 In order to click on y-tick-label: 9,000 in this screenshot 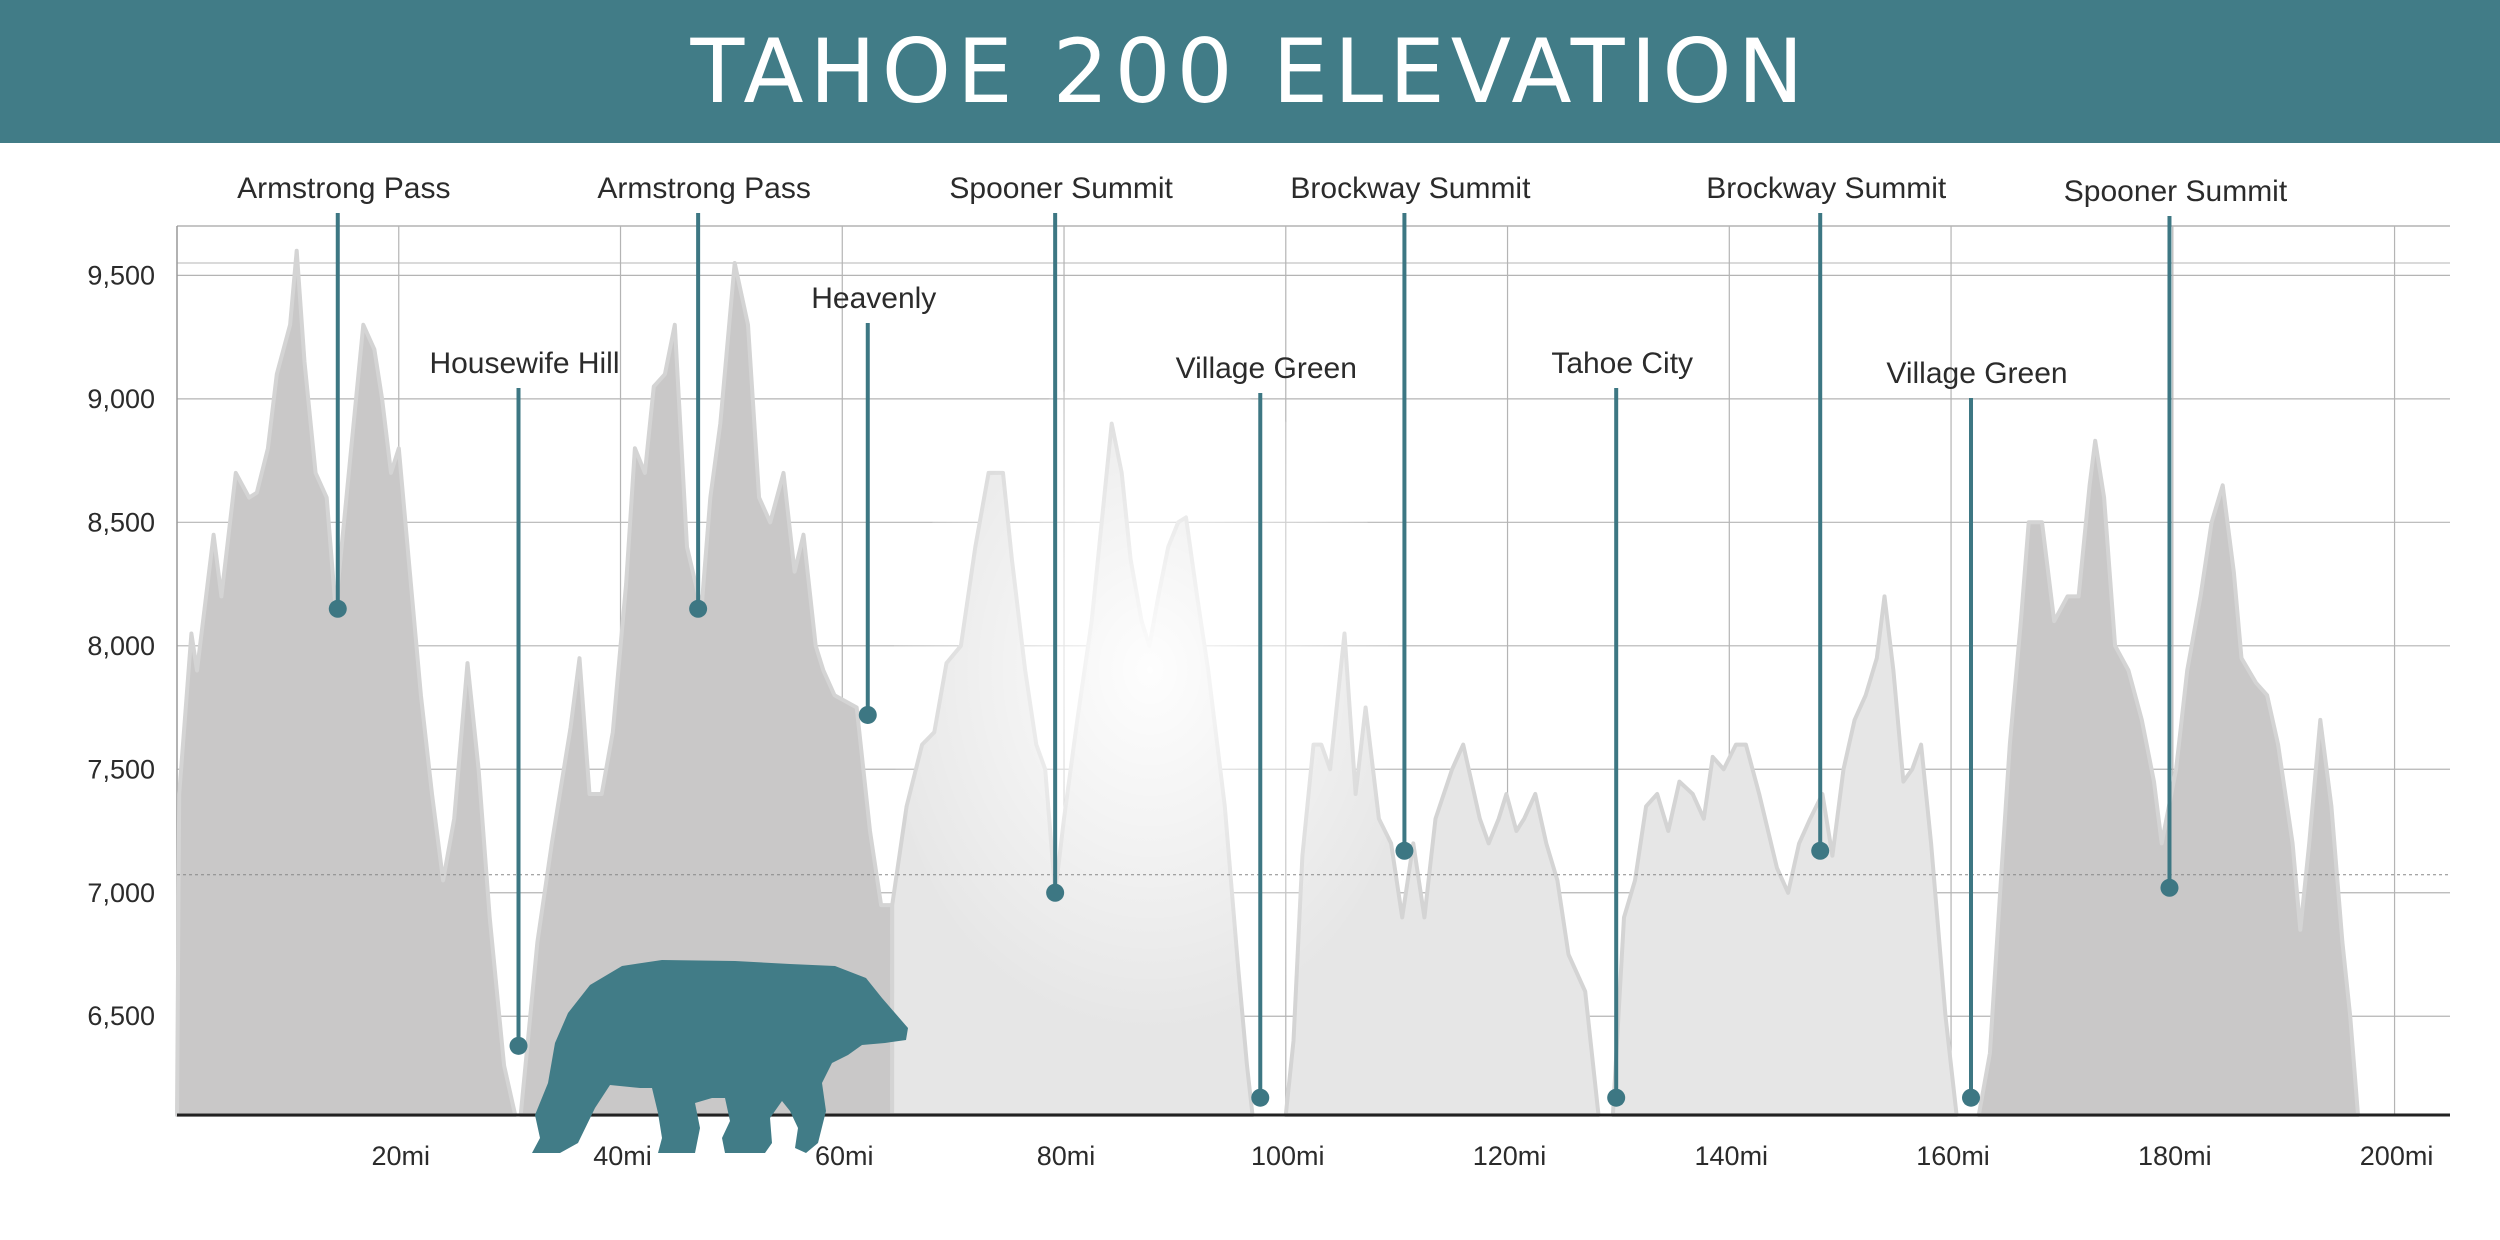, I will do `click(121, 399)`.